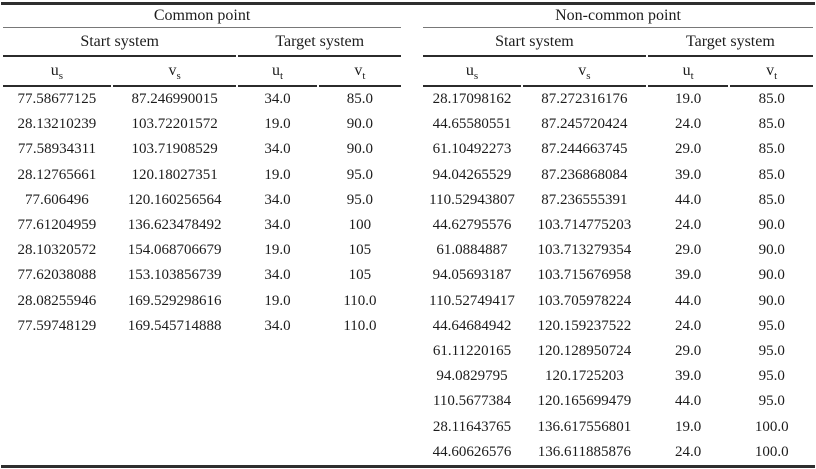 The image size is (816, 469). What do you see at coordinates (360, 72) in the screenshot?
I see `column-header-vt: vt` at bounding box center [360, 72].